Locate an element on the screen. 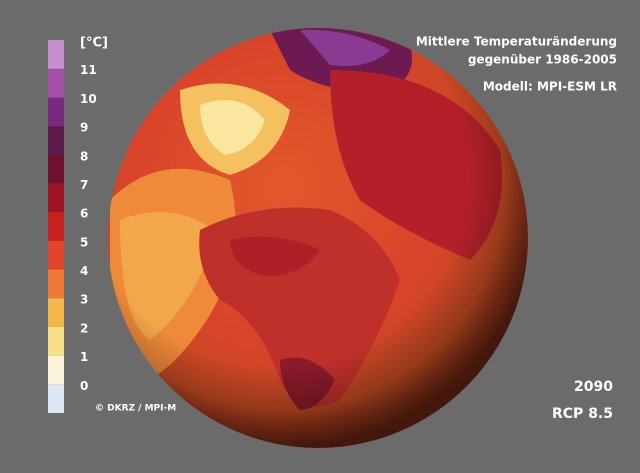 This screenshot has height=473, width=640. legend-tick-label: 2 is located at coordinates (84, 328).